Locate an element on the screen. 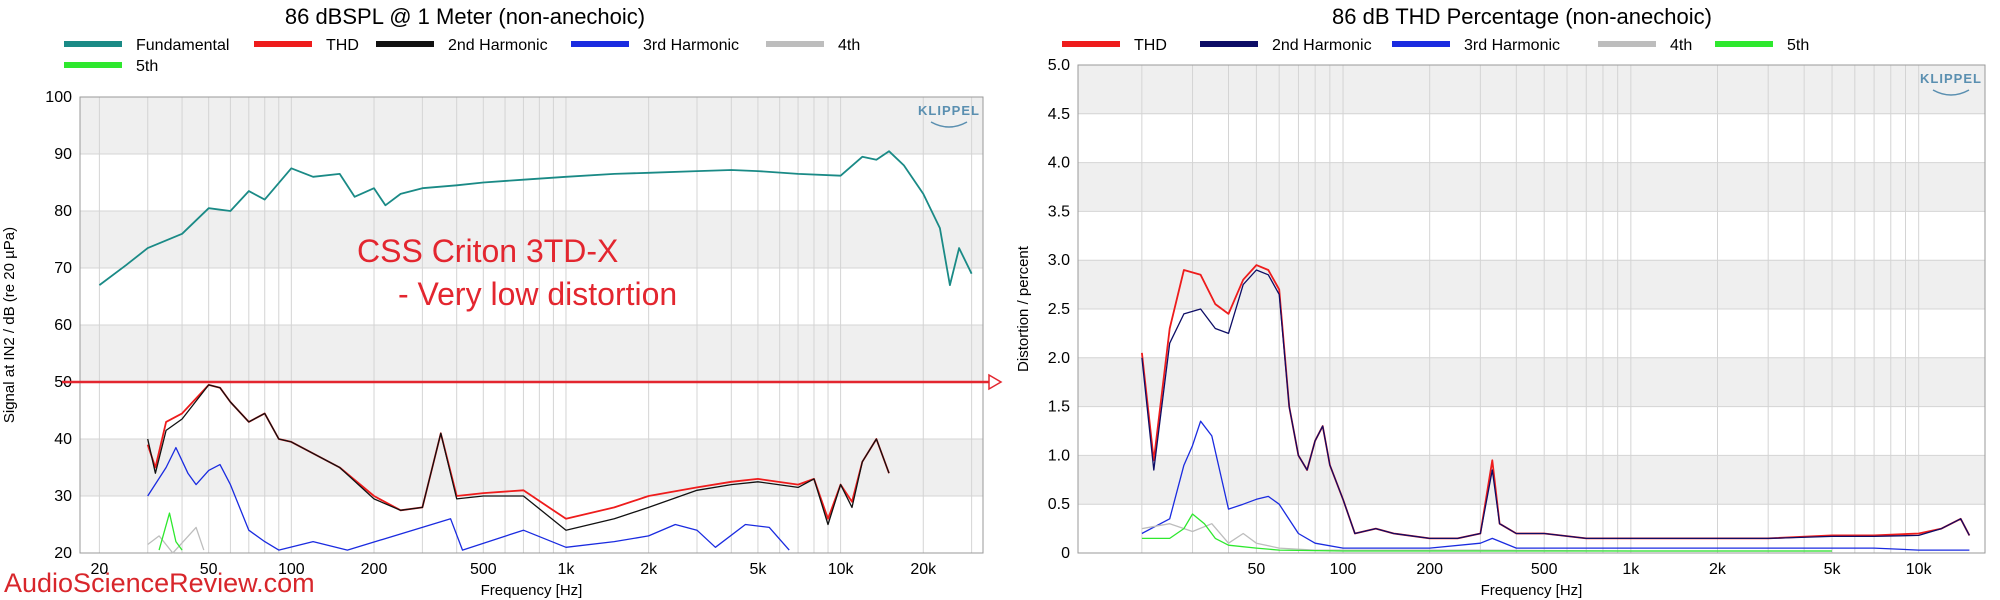  y-tick-label: 1.5 is located at coordinates (1059, 407).